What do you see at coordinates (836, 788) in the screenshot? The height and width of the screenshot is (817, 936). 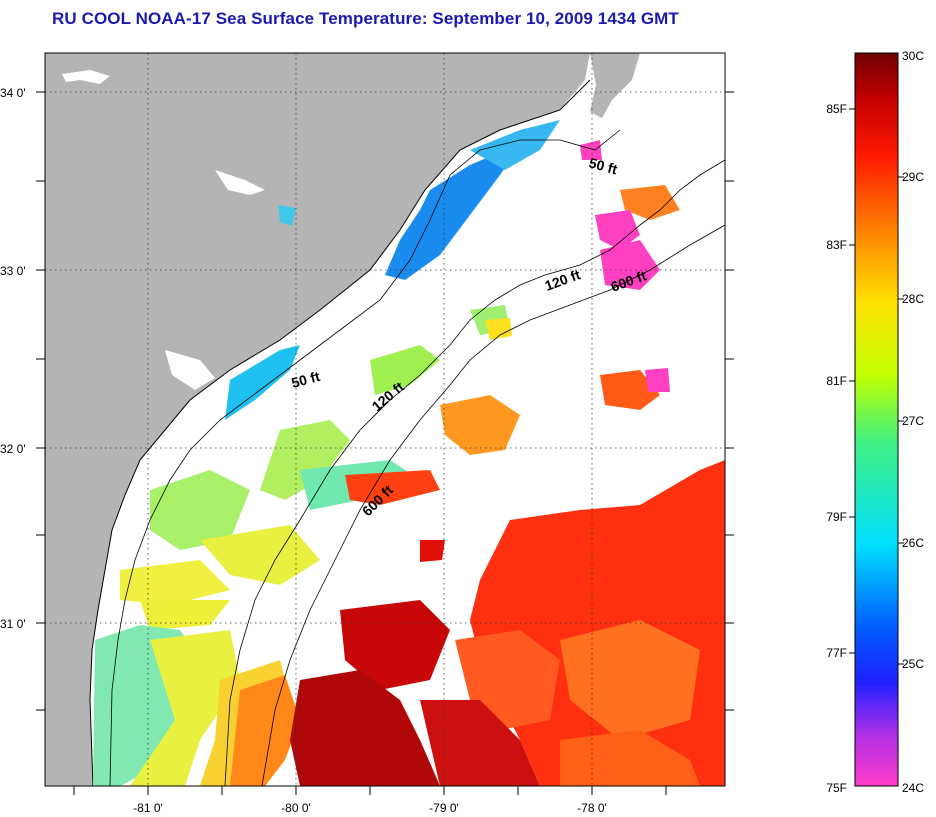 I see `colorbar-label-75f: 75F` at bounding box center [836, 788].